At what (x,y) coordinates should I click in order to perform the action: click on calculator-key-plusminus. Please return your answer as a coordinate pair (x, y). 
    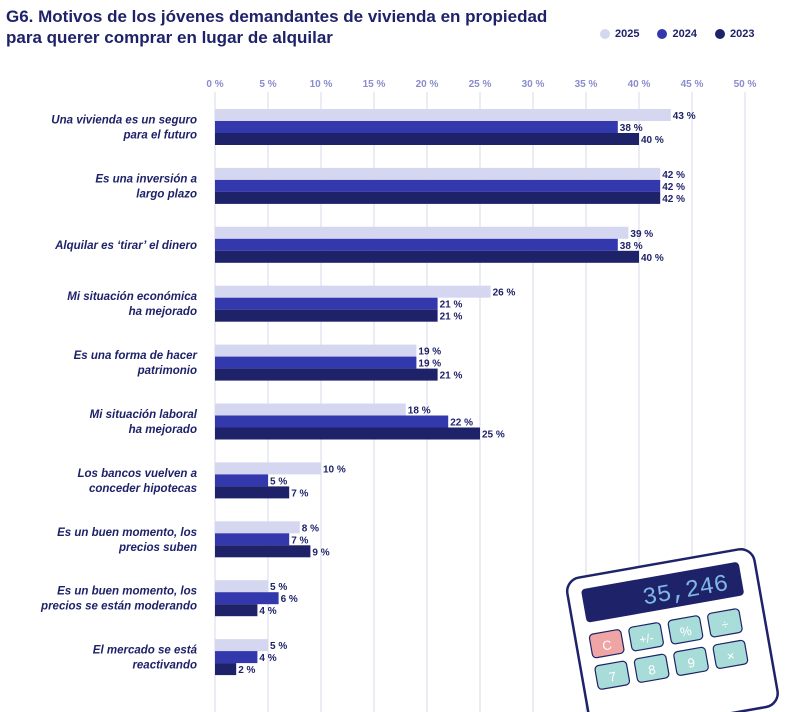
    Looking at the image, I should click on (646, 637).